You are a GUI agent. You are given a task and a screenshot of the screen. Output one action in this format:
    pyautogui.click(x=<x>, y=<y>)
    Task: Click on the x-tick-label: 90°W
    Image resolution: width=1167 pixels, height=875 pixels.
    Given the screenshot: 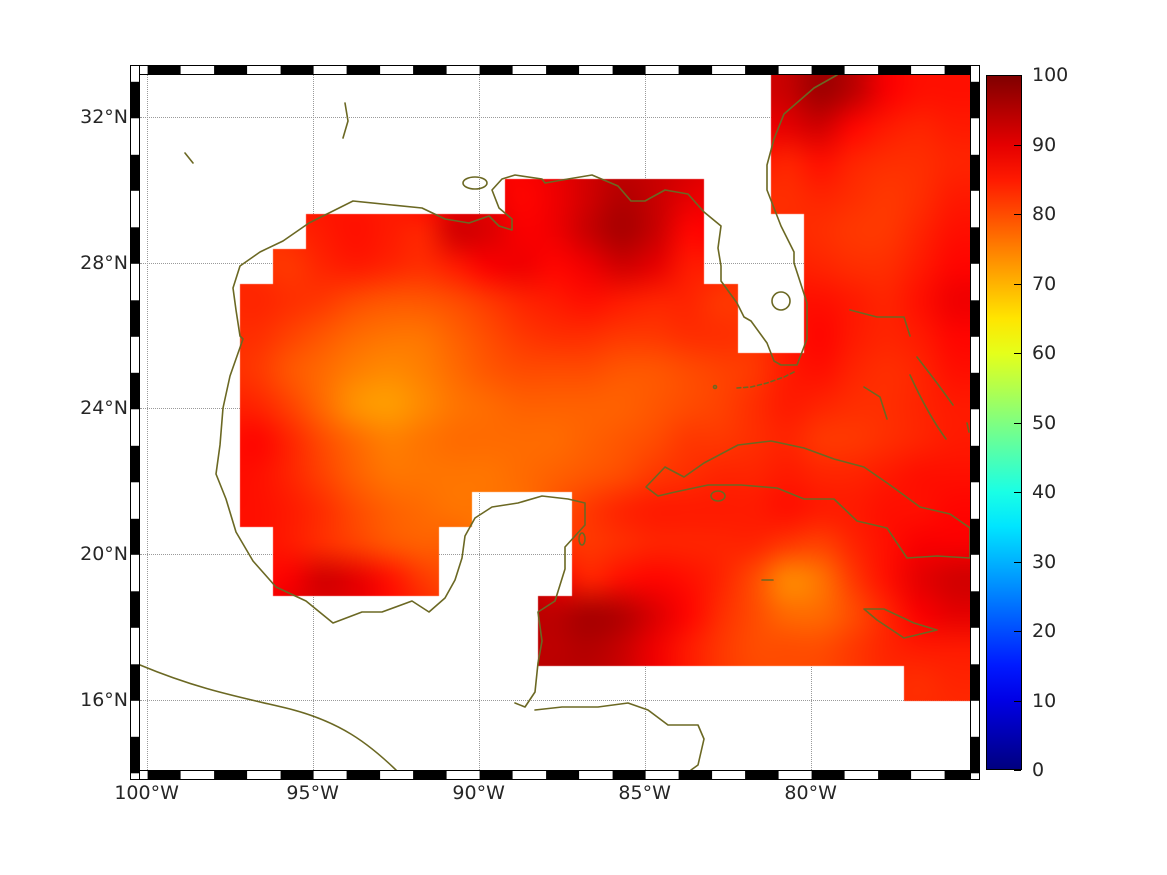 What is the action you would take?
    pyautogui.click(x=478, y=793)
    